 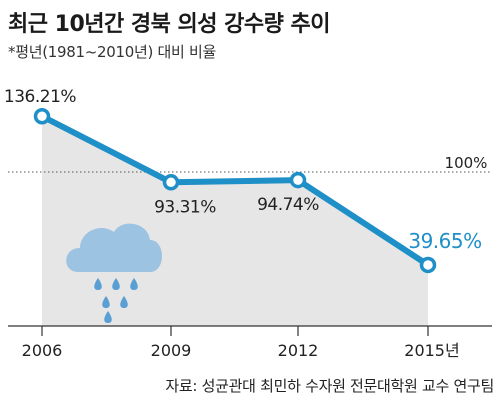 What do you see at coordinates (329, 386) in the screenshot?
I see `source-note: 자료: 성균관대 최민하 수자원 전문대학원 교수 연구팀` at bounding box center [329, 386].